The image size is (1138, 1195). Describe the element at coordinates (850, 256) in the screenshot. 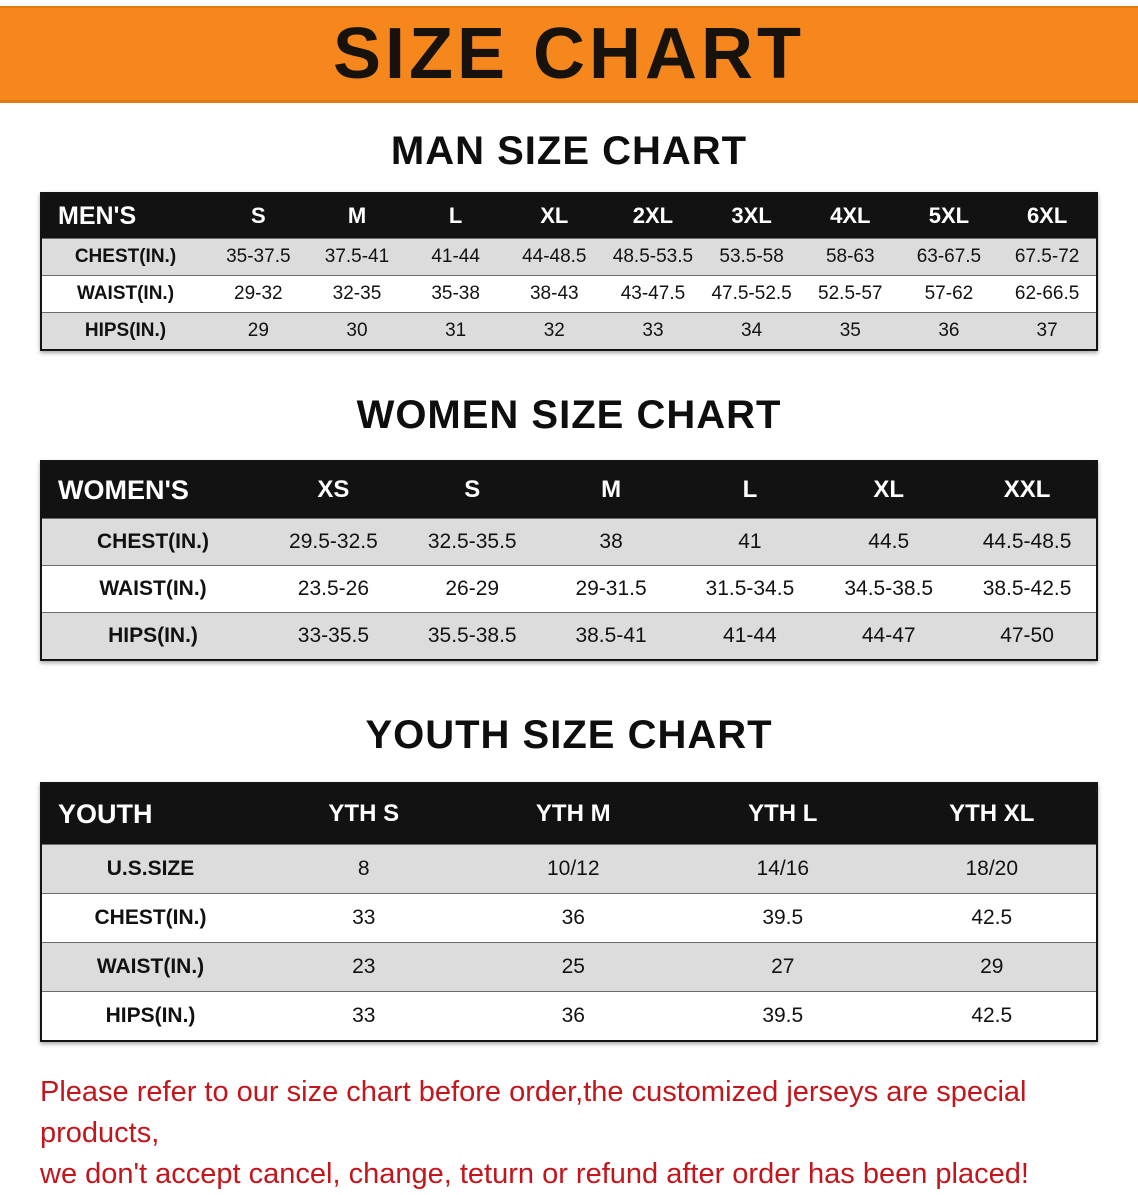

I see `size-cell: 58-63` at that location.